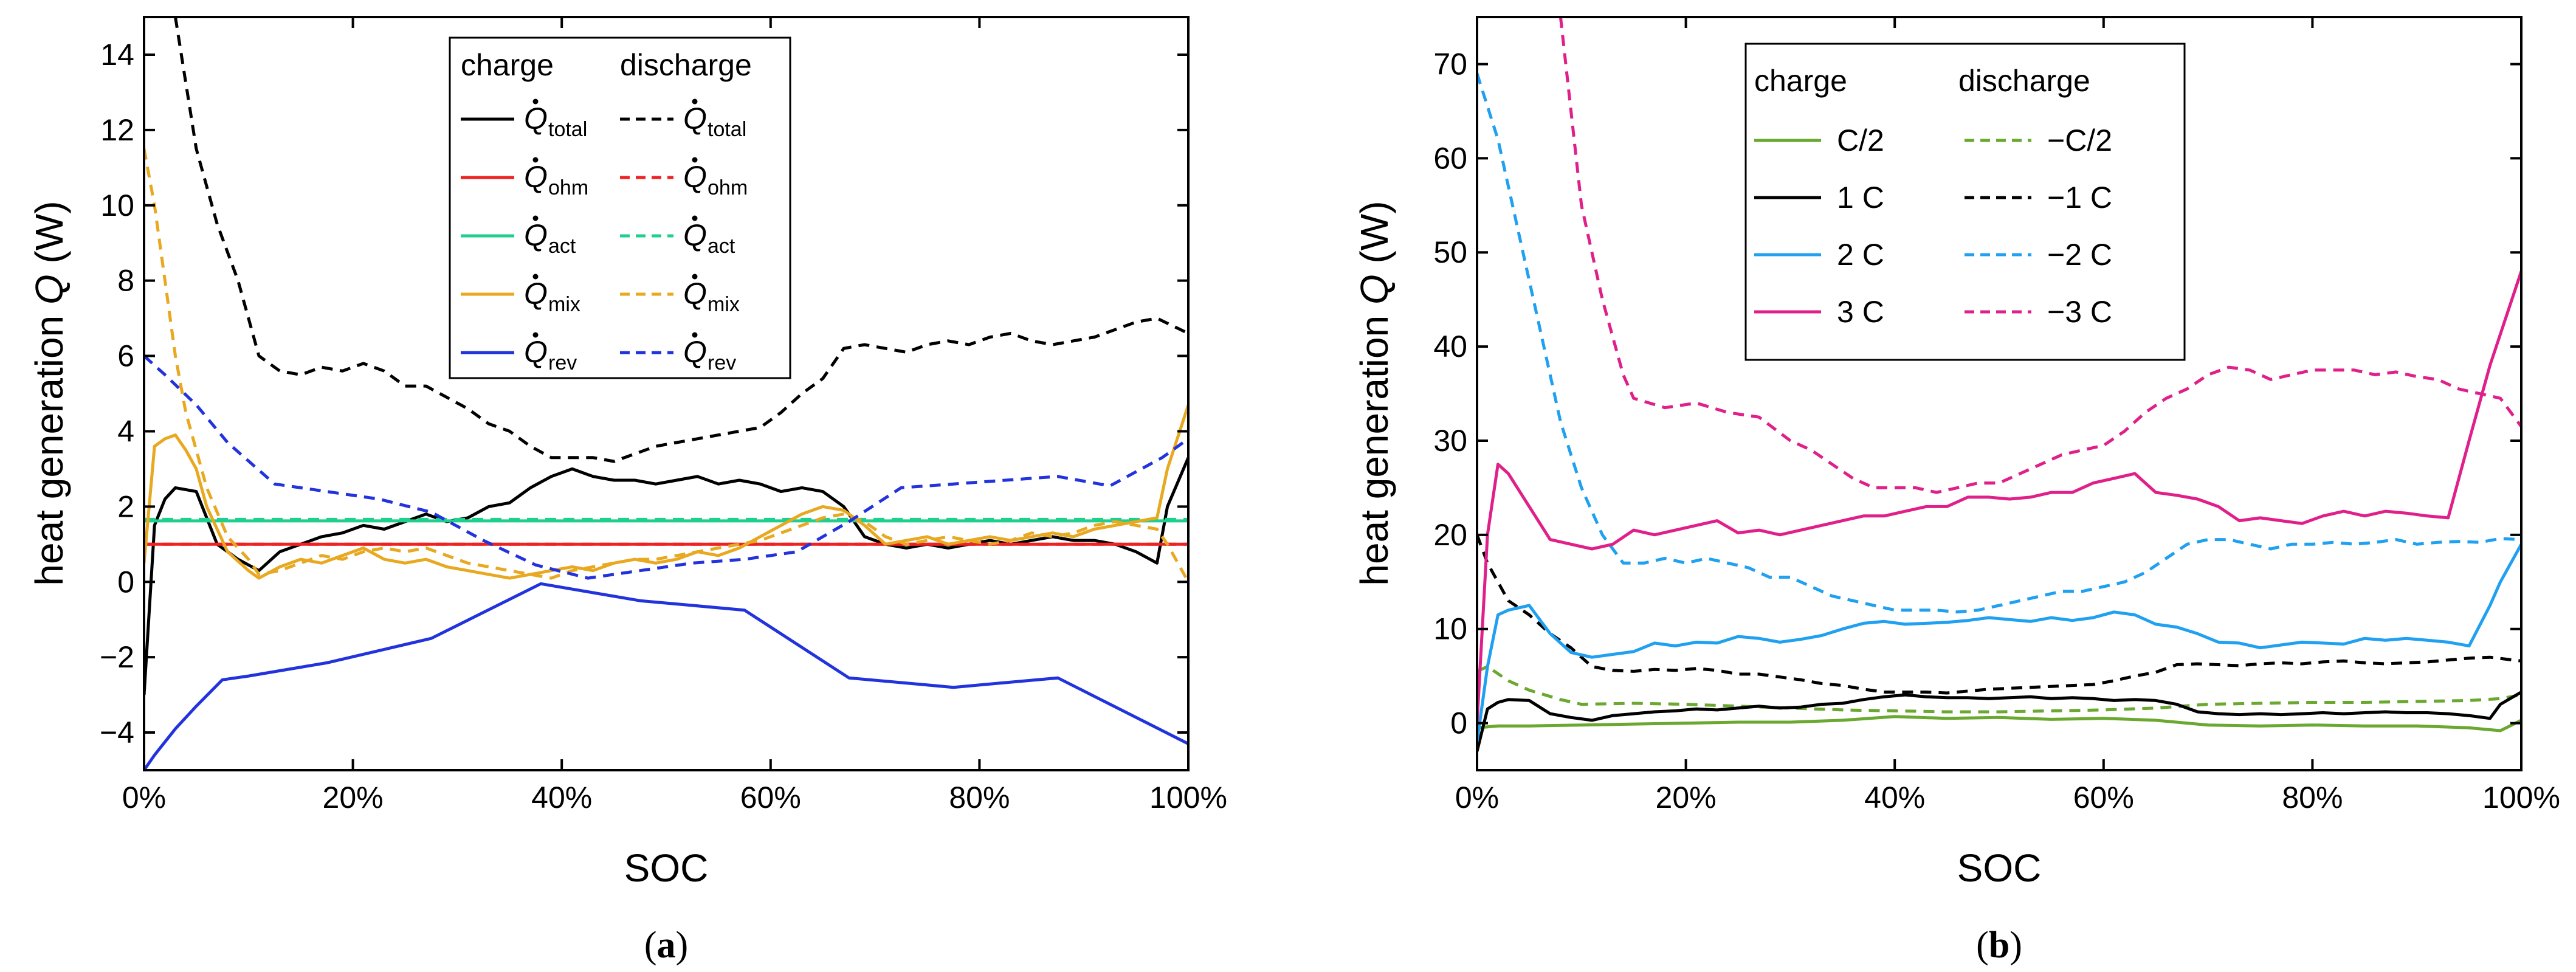  Describe the element at coordinates (695, 277) in the screenshot. I see `panel-a-legend-dot-mix` at that location.